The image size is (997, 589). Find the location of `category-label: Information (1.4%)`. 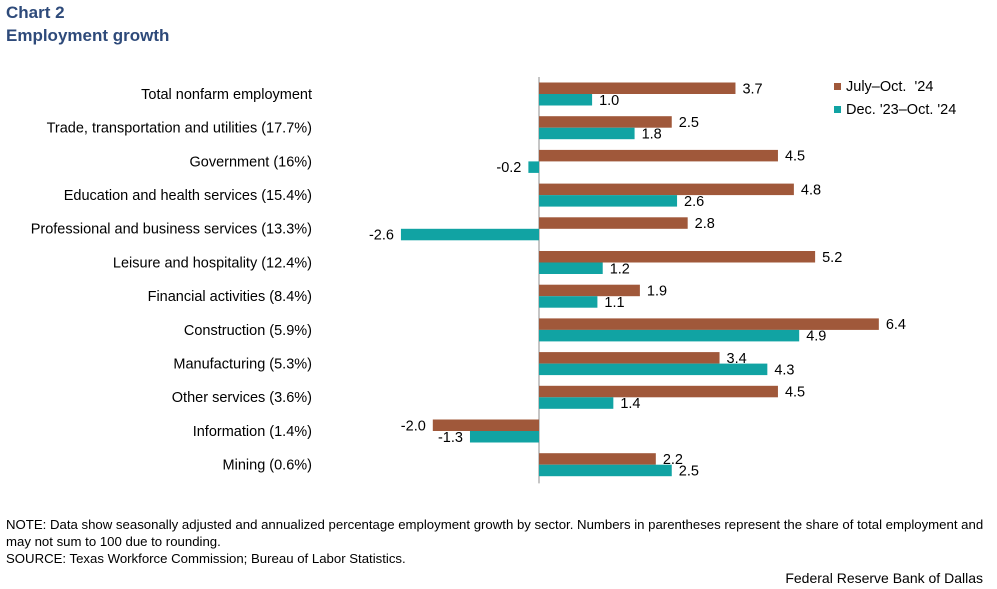

category-label: Information (1.4%) is located at coordinates (252, 432).